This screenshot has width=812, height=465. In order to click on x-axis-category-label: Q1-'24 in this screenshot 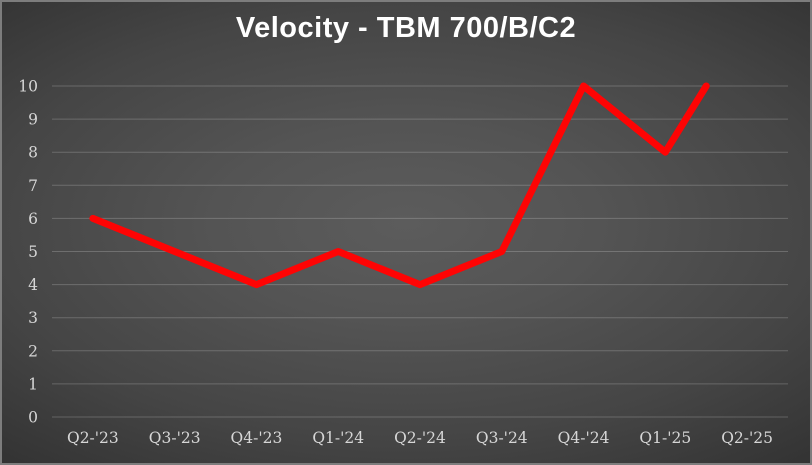, I will do `click(338, 438)`.